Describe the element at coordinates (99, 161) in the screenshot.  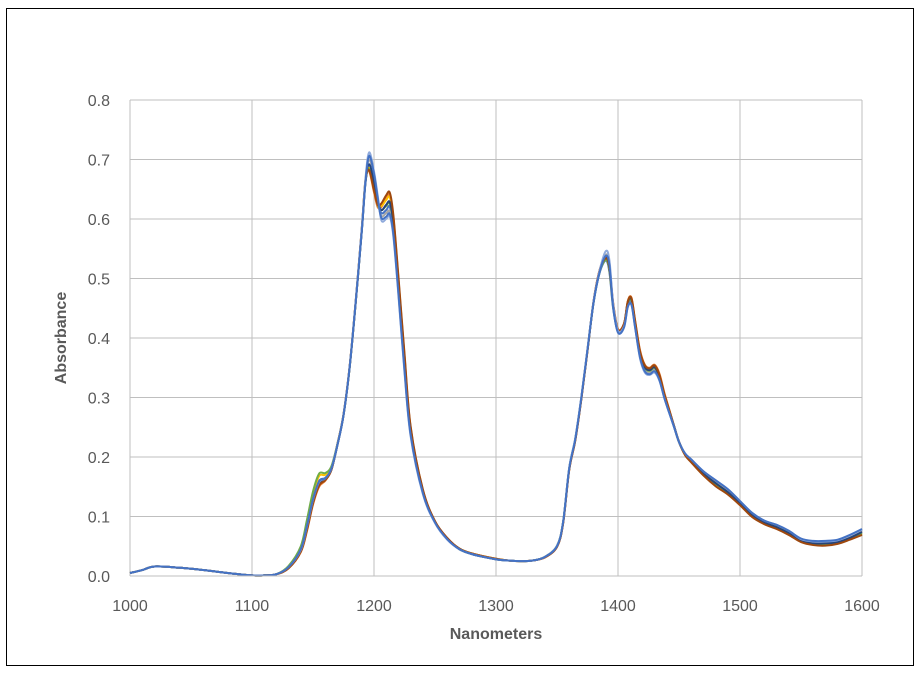
I see `y-tick-label: 0.7` at that location.